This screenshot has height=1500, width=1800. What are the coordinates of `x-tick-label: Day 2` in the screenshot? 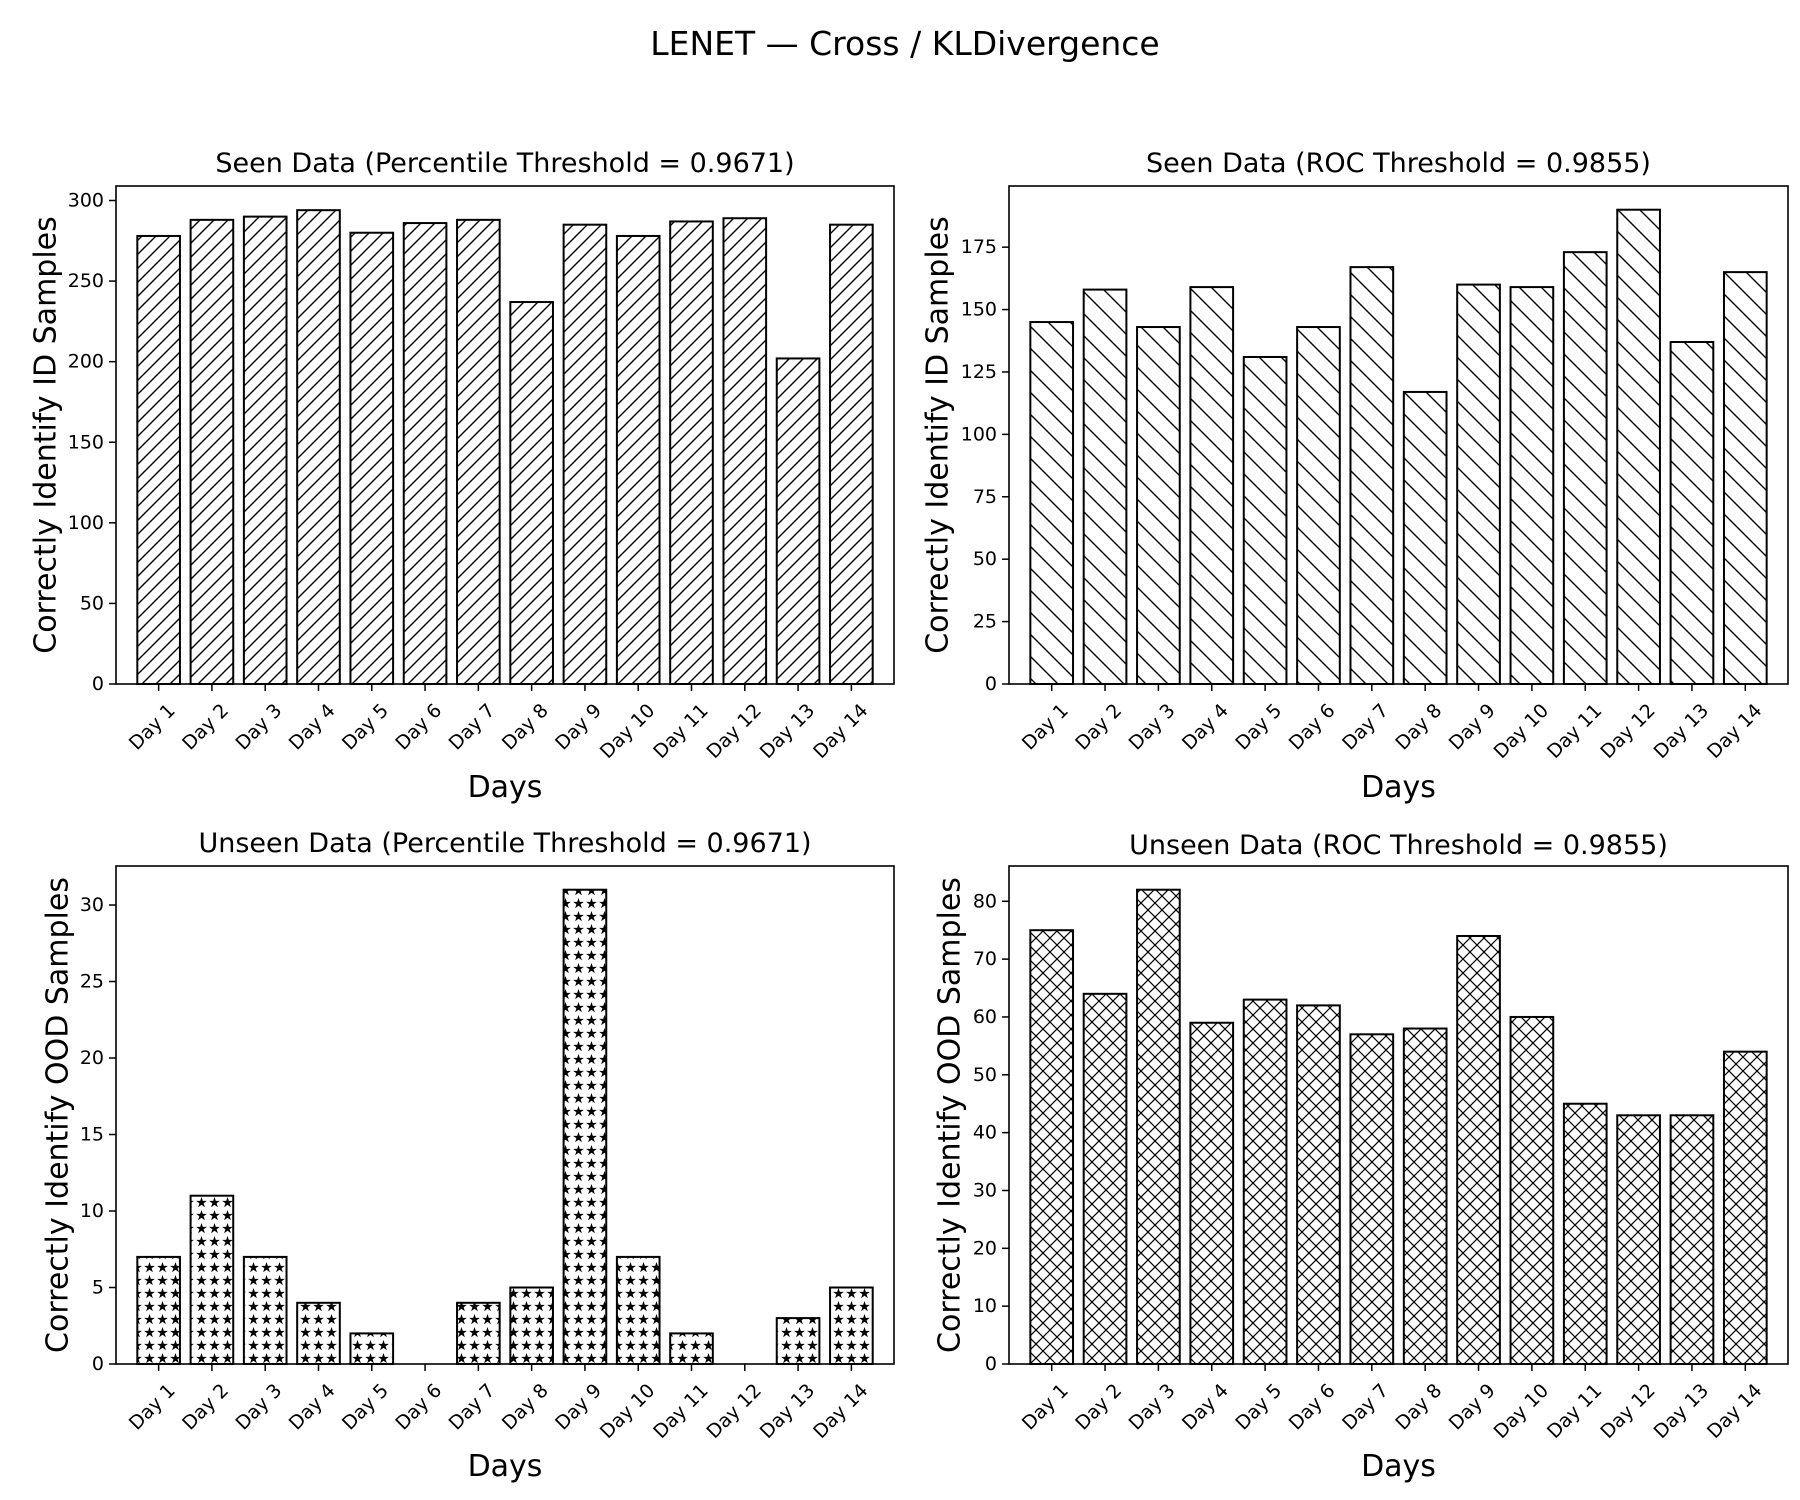 It's located at (1098, 727).